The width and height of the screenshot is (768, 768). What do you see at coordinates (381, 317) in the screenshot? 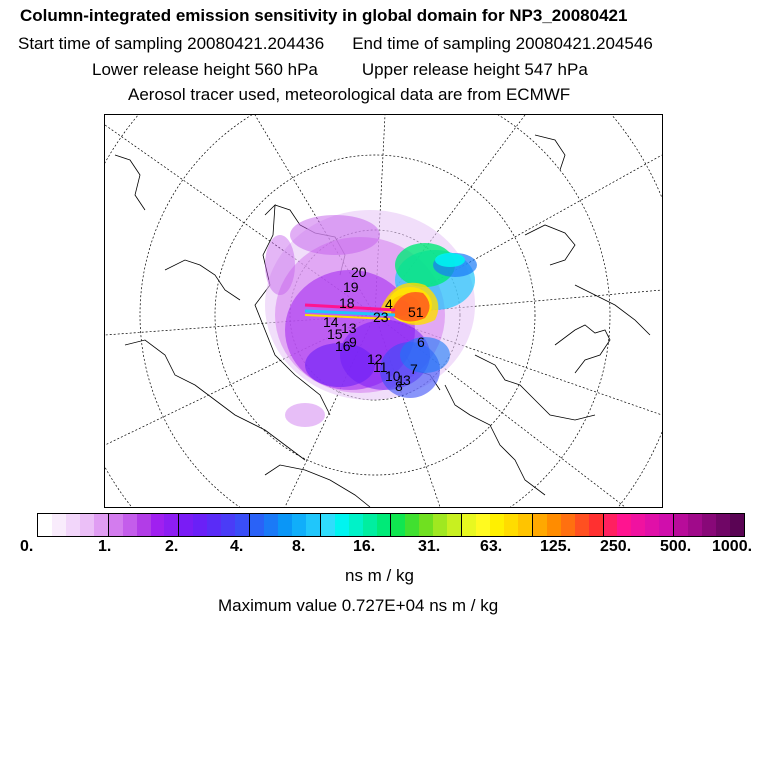
I see `traj-label: 23` at bounding box center [381, 317].